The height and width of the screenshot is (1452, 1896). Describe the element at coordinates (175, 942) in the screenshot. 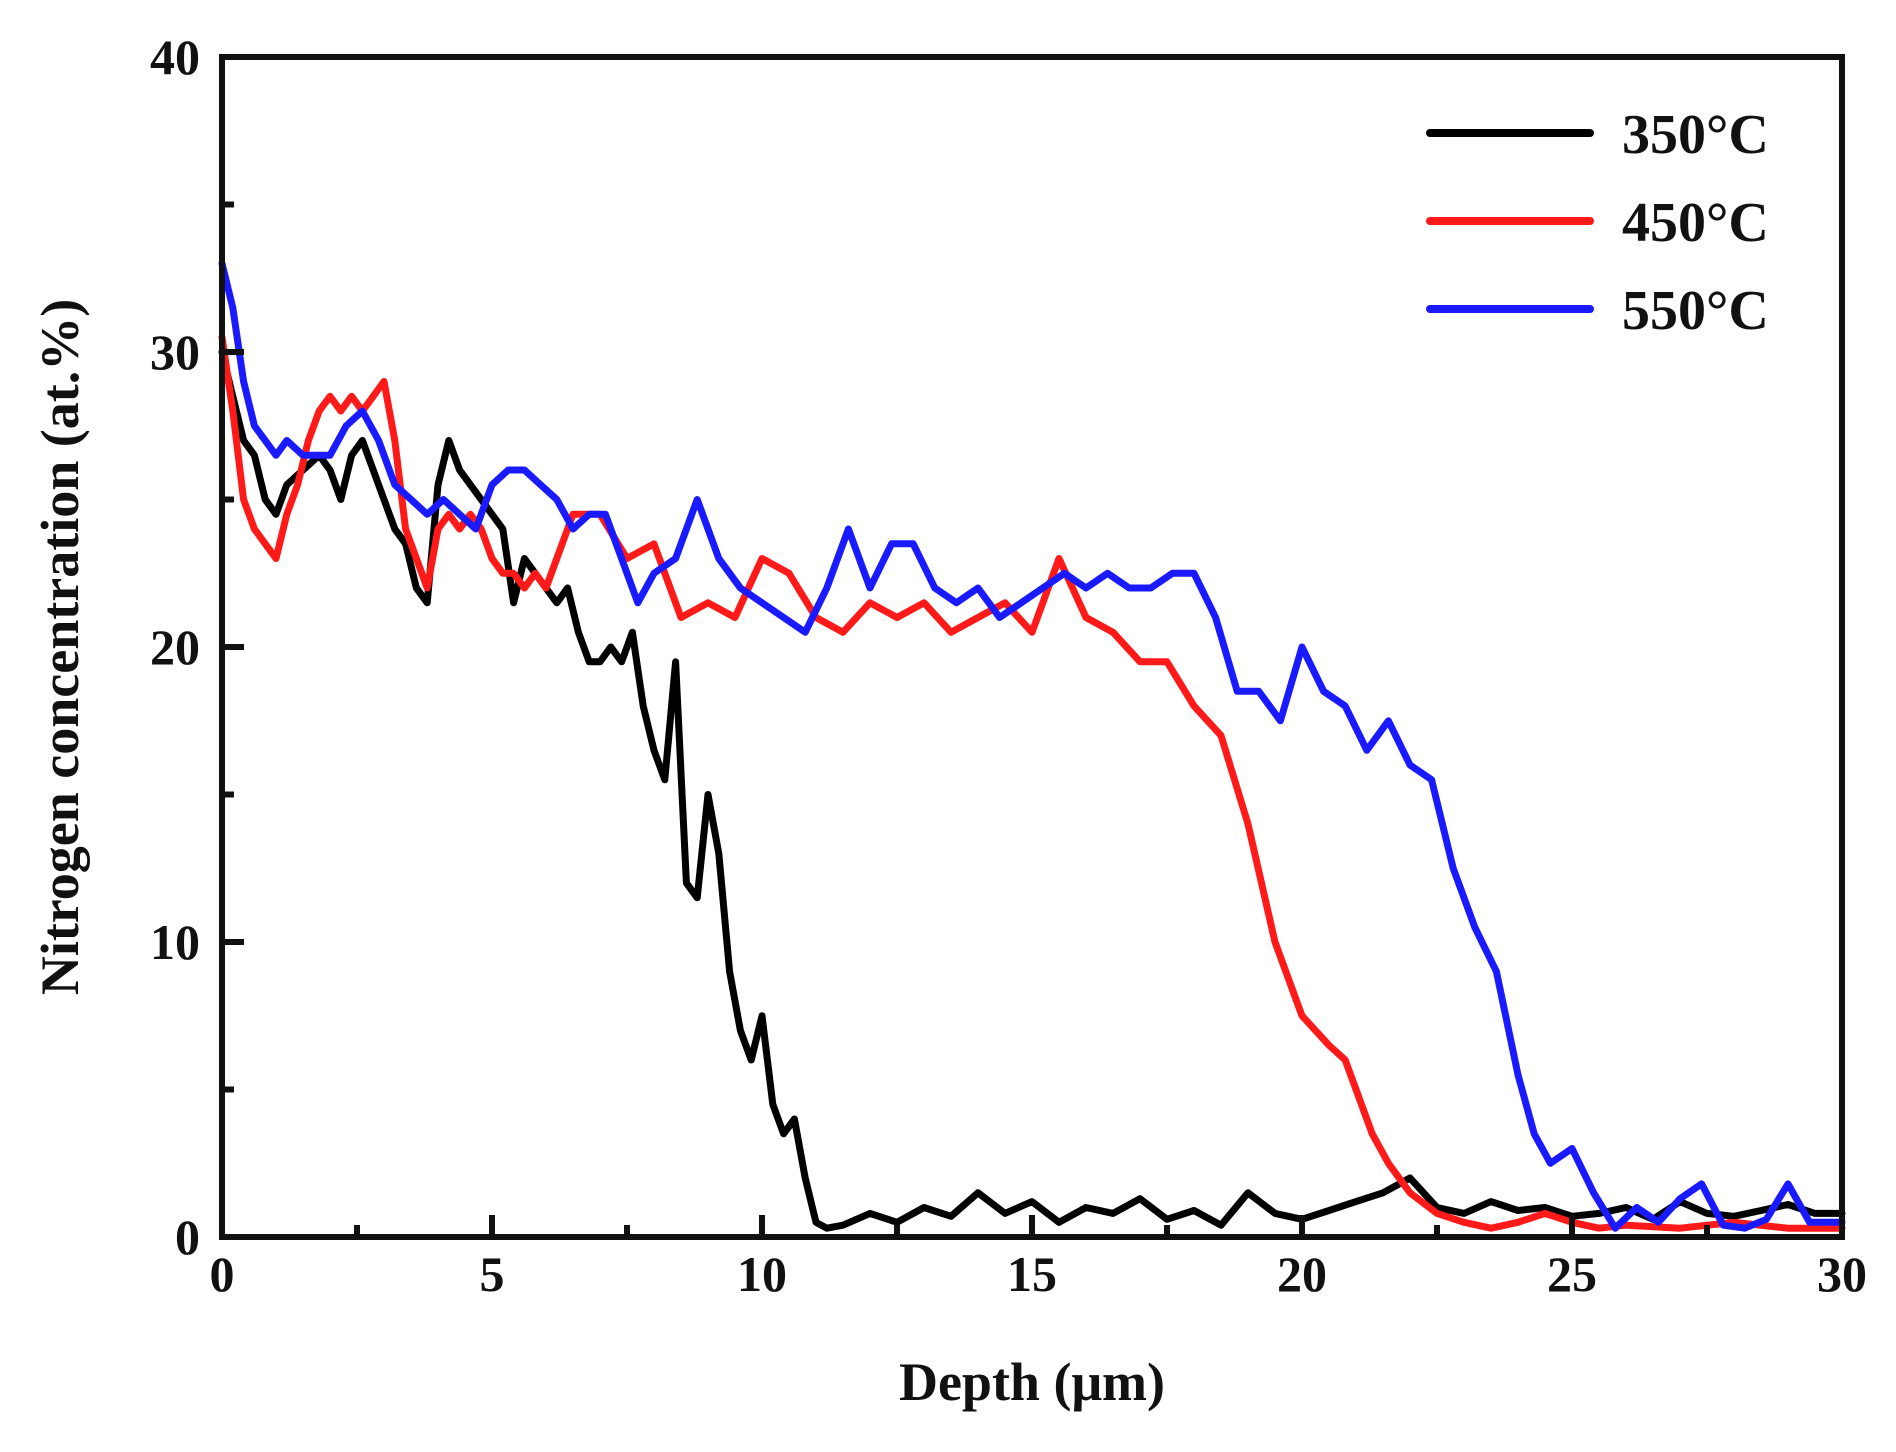

I see `y-tick-label: 10` at that location.